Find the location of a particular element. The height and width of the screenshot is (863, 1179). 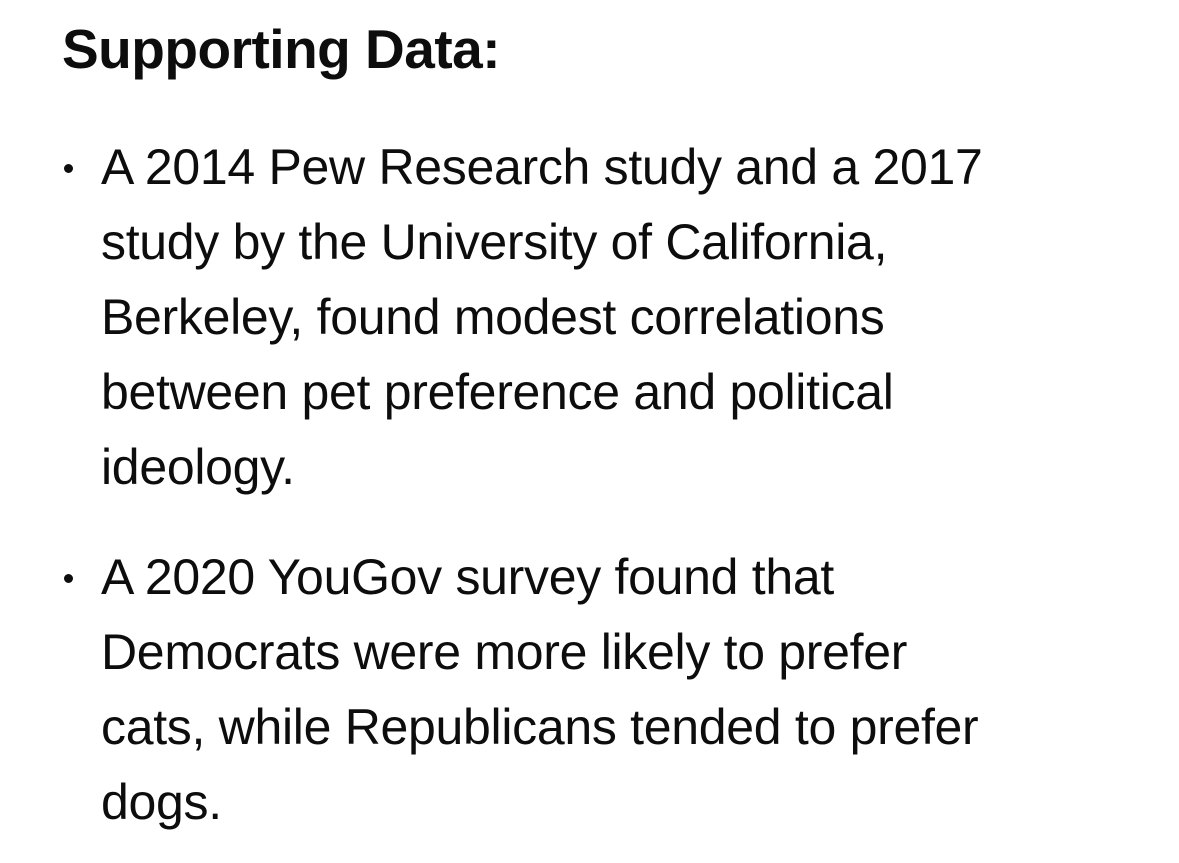

text-line: dogs. is located at coordinates (161, 802).